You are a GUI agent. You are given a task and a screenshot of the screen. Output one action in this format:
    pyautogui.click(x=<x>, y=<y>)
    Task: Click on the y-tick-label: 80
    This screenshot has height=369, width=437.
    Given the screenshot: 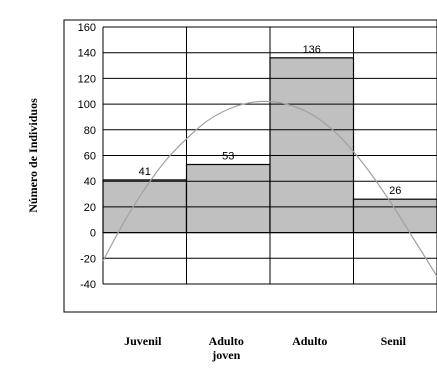 What is the action you would take?
    pyautogui.click(x=90, y=131)
    